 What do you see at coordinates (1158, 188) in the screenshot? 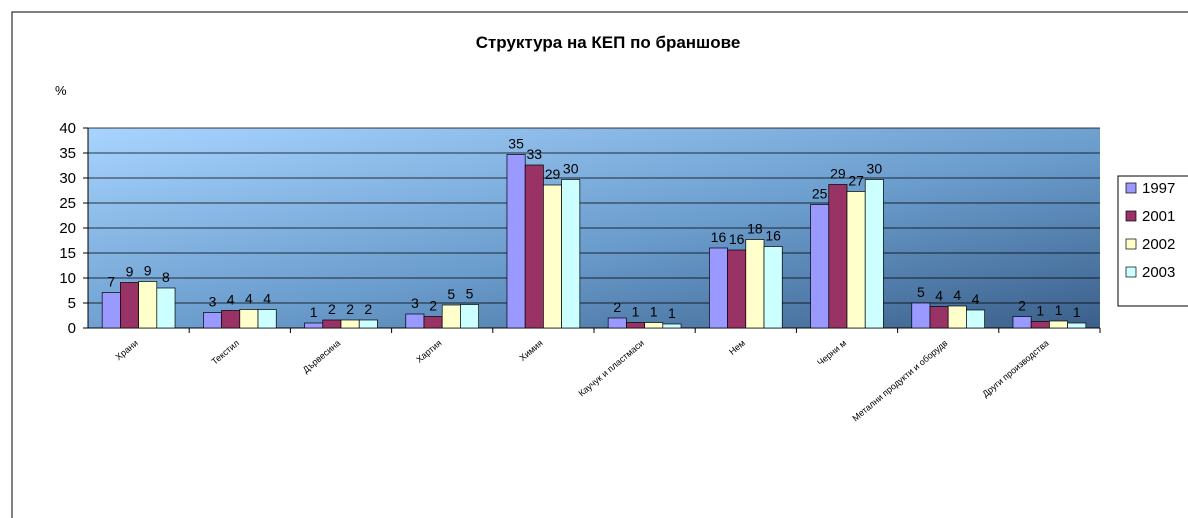
I see `legend-label: 1997` at bounding box center [1158, 188].